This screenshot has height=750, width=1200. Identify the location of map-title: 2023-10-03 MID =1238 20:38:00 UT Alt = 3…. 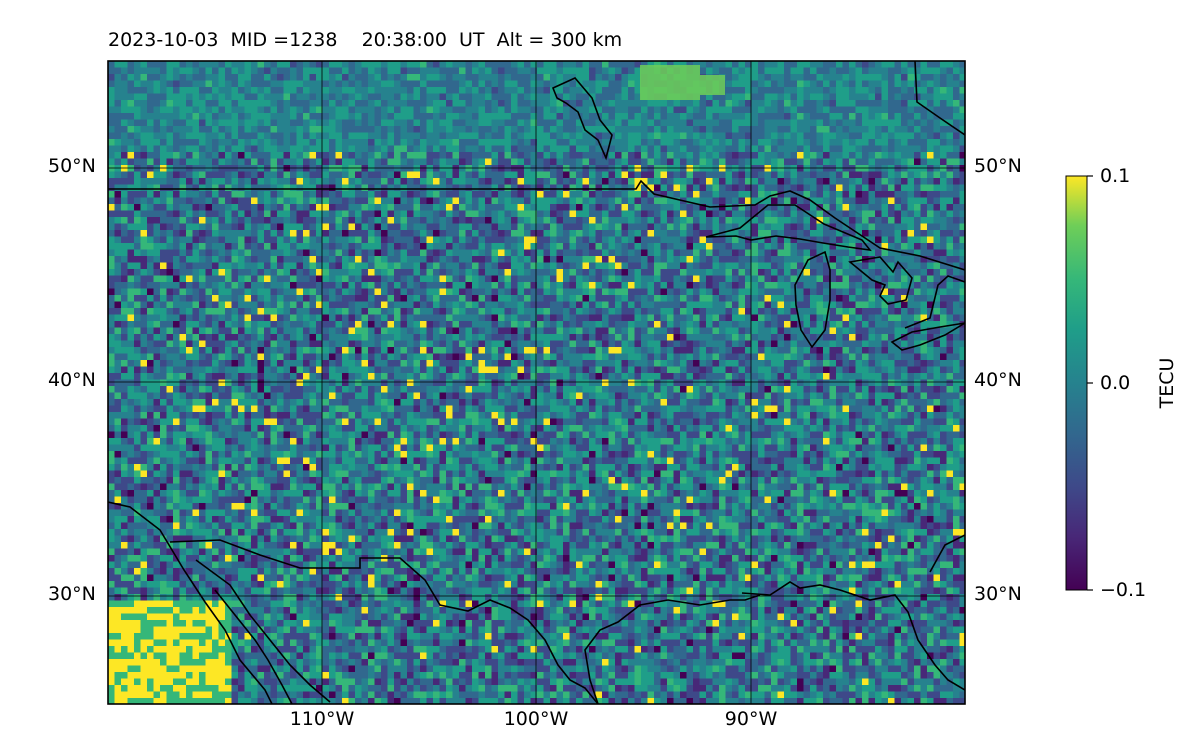
(365, 40).